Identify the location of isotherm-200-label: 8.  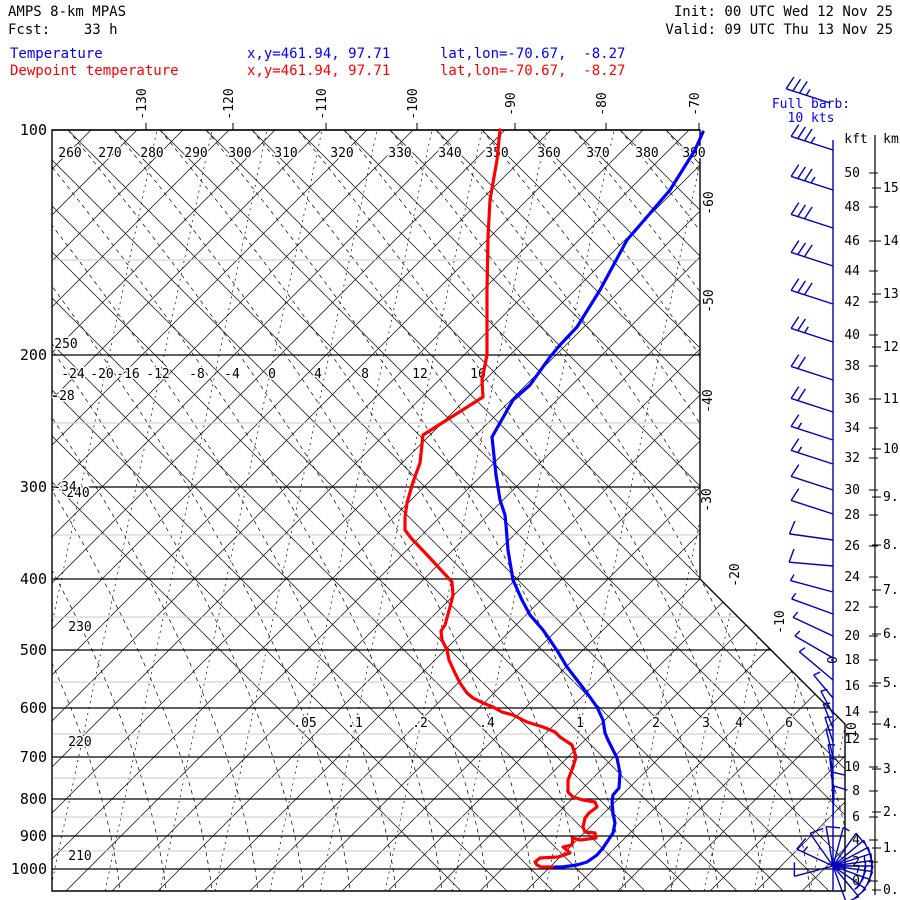
(365, 374).